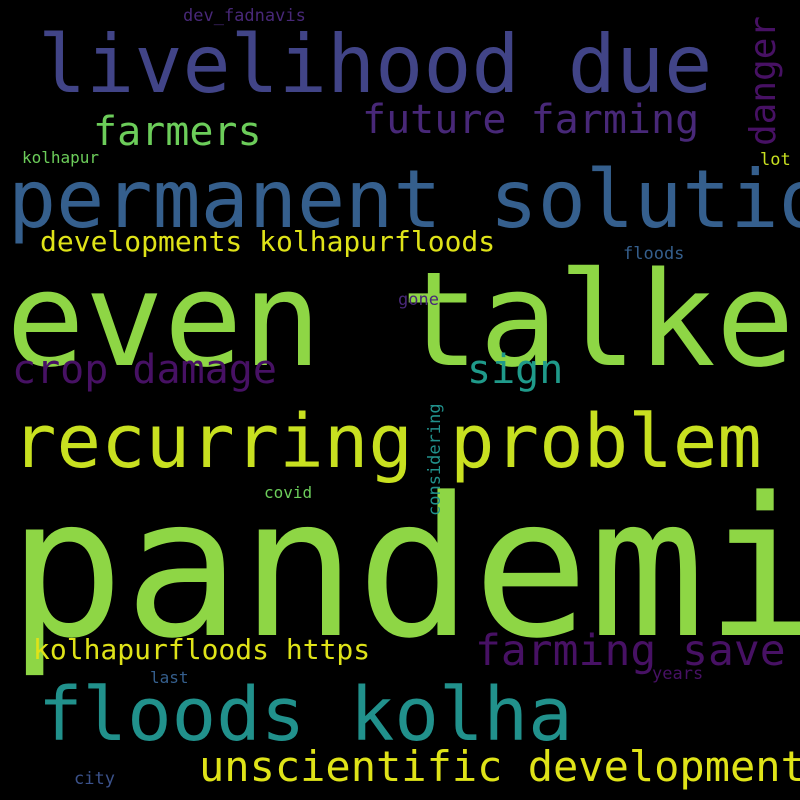 The height and width of the screenshot is (800, 800). What do you see at coordinates (305, 715) in the screenshot?
I see `word-floods-kolha: floods kolha` at bounding box center [305, 715].